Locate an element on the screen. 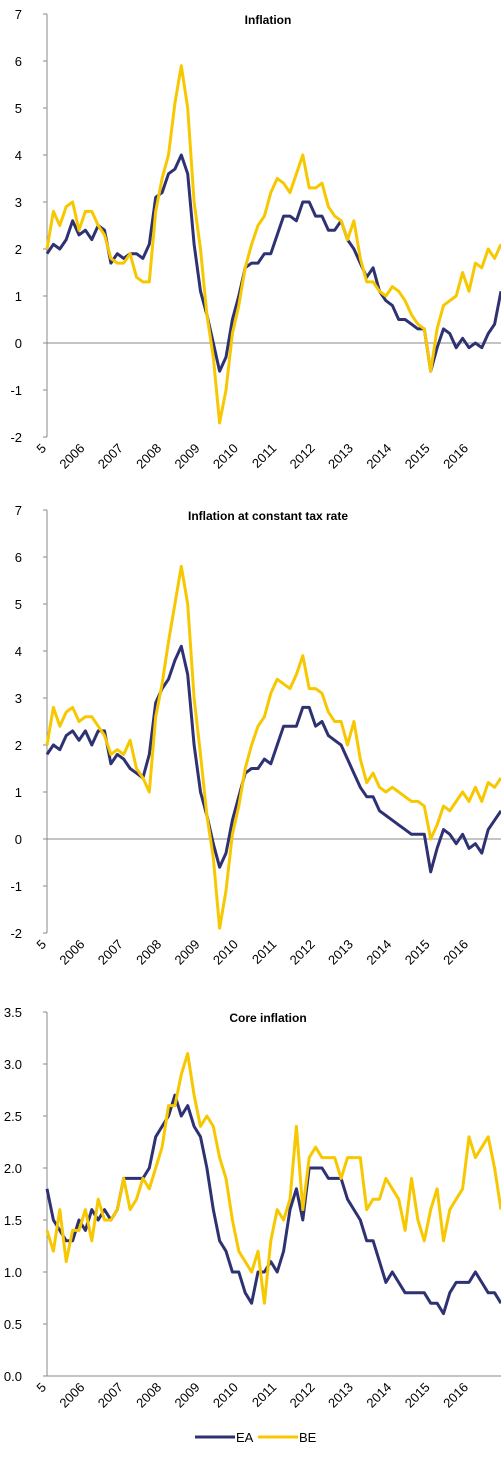 This screenshot has width=501, height=1472. legend-label: BE is located at coordinates (308, 1437).